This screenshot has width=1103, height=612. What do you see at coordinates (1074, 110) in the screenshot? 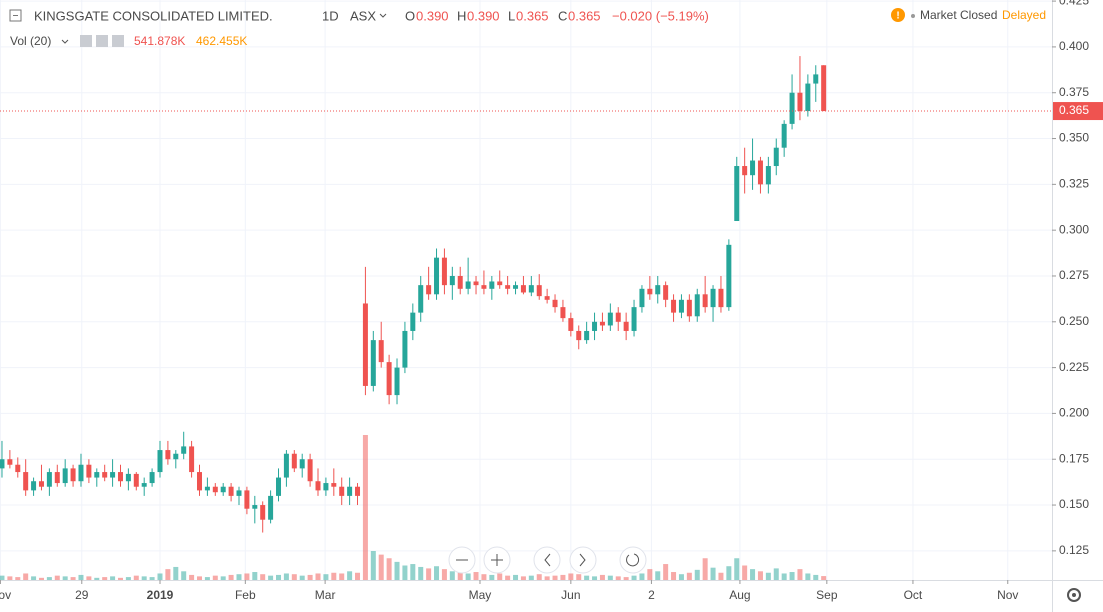
I see `last-price-label: 0.365` at bounding box center [1074, 110].